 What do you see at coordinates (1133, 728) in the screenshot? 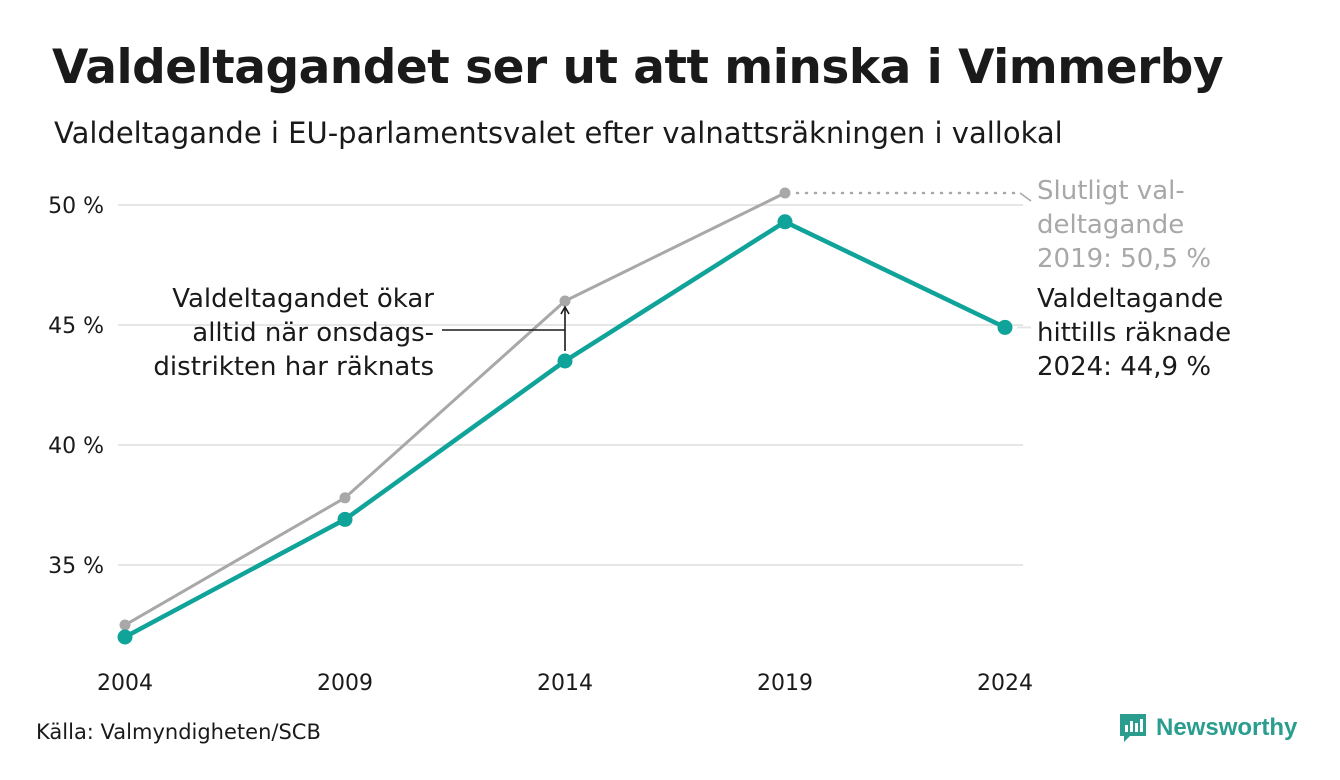
I see `newsworthy-logo-icon` at bounding box center [1133, 728].